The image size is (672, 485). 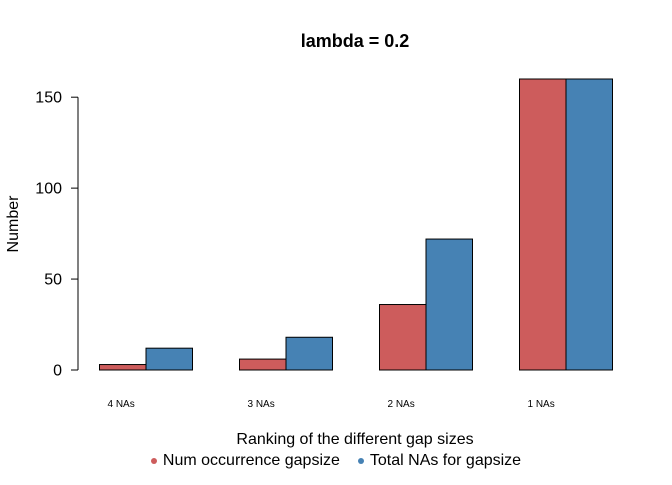 I want to click on y-tick-label: 50, so click(x=53, y=280).